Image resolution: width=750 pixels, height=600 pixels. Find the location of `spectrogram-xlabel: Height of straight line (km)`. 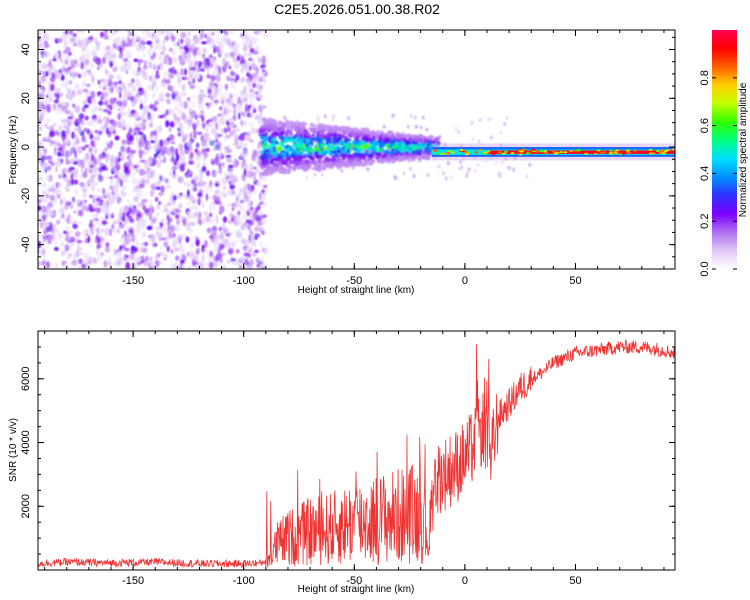

spectrogram-xlabel: Height of straight line (km) is located at coordinates (356, 290).